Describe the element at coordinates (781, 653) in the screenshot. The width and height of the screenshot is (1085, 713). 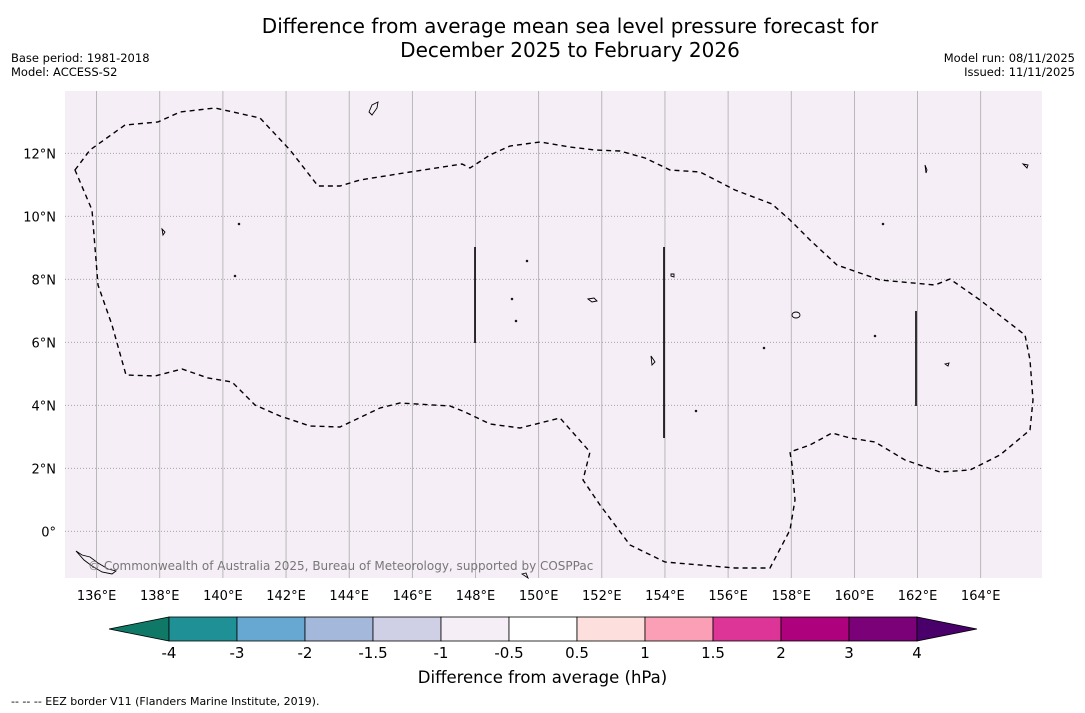
I see `colorbar-tick-label: 2` at that location.